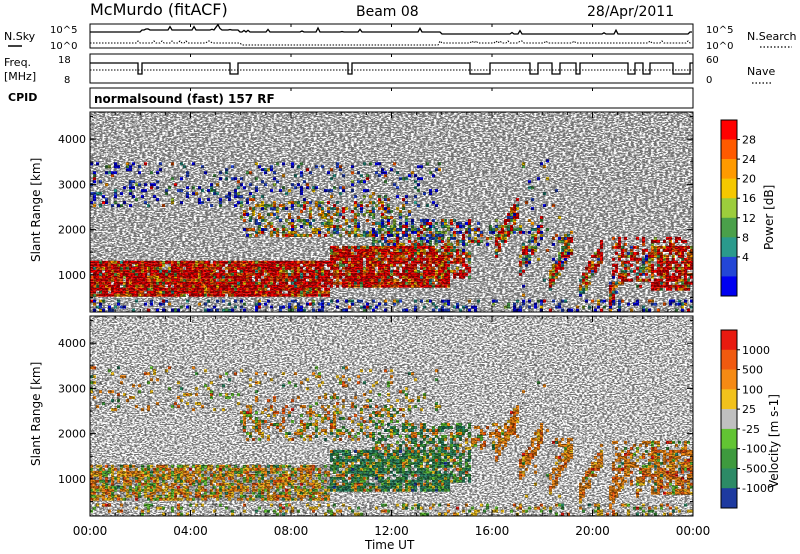 This screenshot has height=554, width=800. Describe the element at coordinates (592, 531) in the screenshot. I see `xtick-5: 20:00` at that location.